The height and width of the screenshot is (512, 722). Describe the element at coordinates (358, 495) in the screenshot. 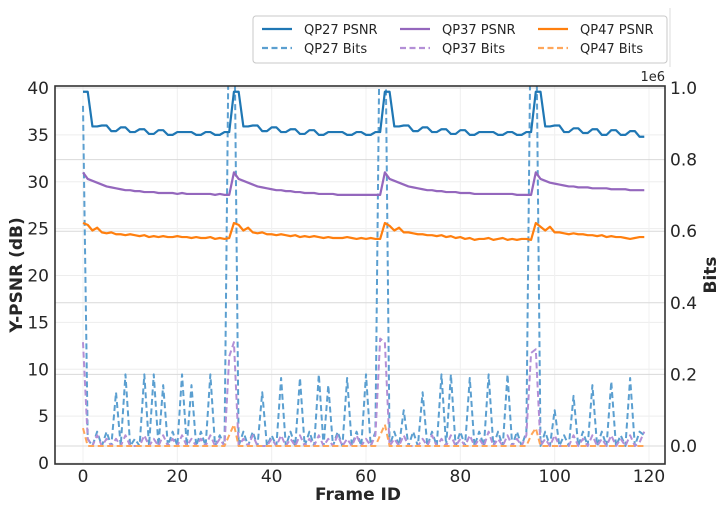

I see `x-axis-label: Frame ID` at that location.